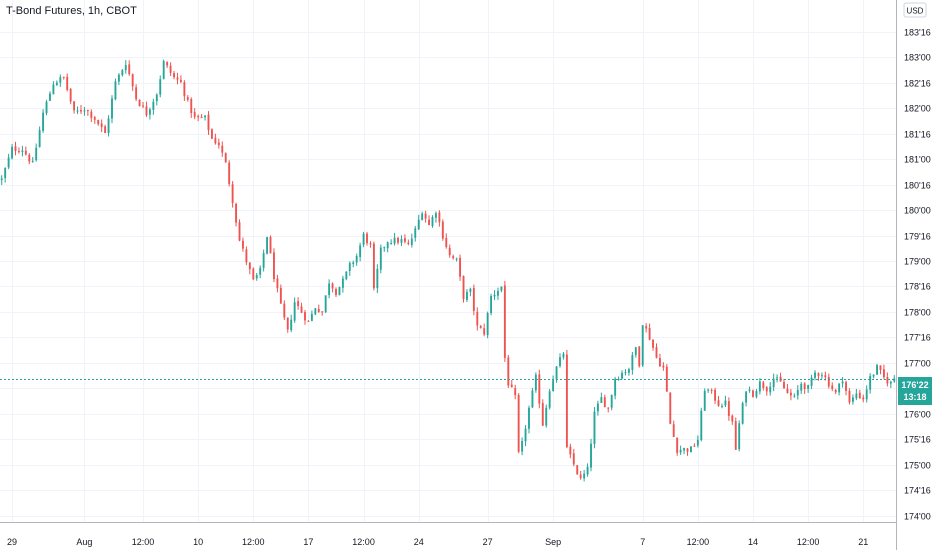 Image resolution: width=932 pixels, height=550 pixels. I want to click on y-tick-label: 175'00, so click(917, 466).